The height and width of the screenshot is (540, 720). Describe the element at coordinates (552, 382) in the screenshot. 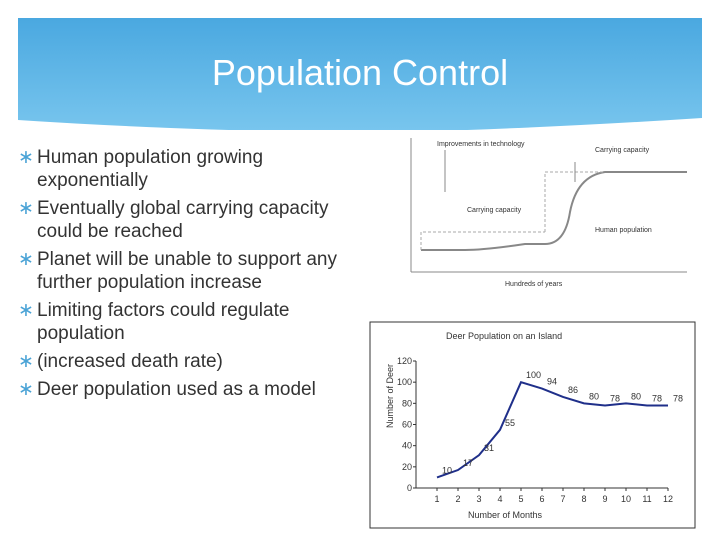

I see `data-label: 94` at that location.